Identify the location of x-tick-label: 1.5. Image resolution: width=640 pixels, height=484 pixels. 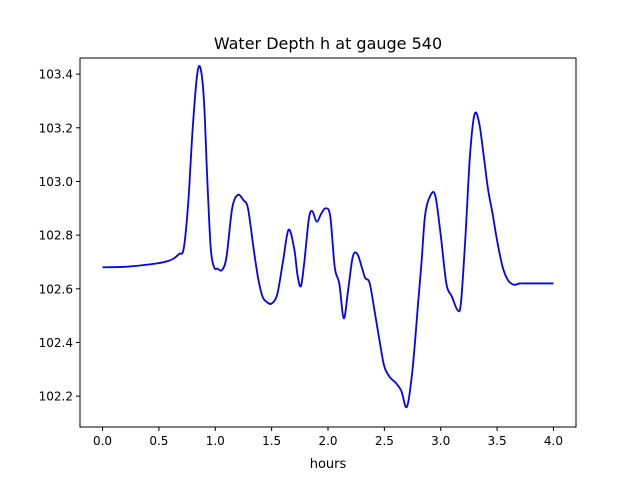
(271, 441).